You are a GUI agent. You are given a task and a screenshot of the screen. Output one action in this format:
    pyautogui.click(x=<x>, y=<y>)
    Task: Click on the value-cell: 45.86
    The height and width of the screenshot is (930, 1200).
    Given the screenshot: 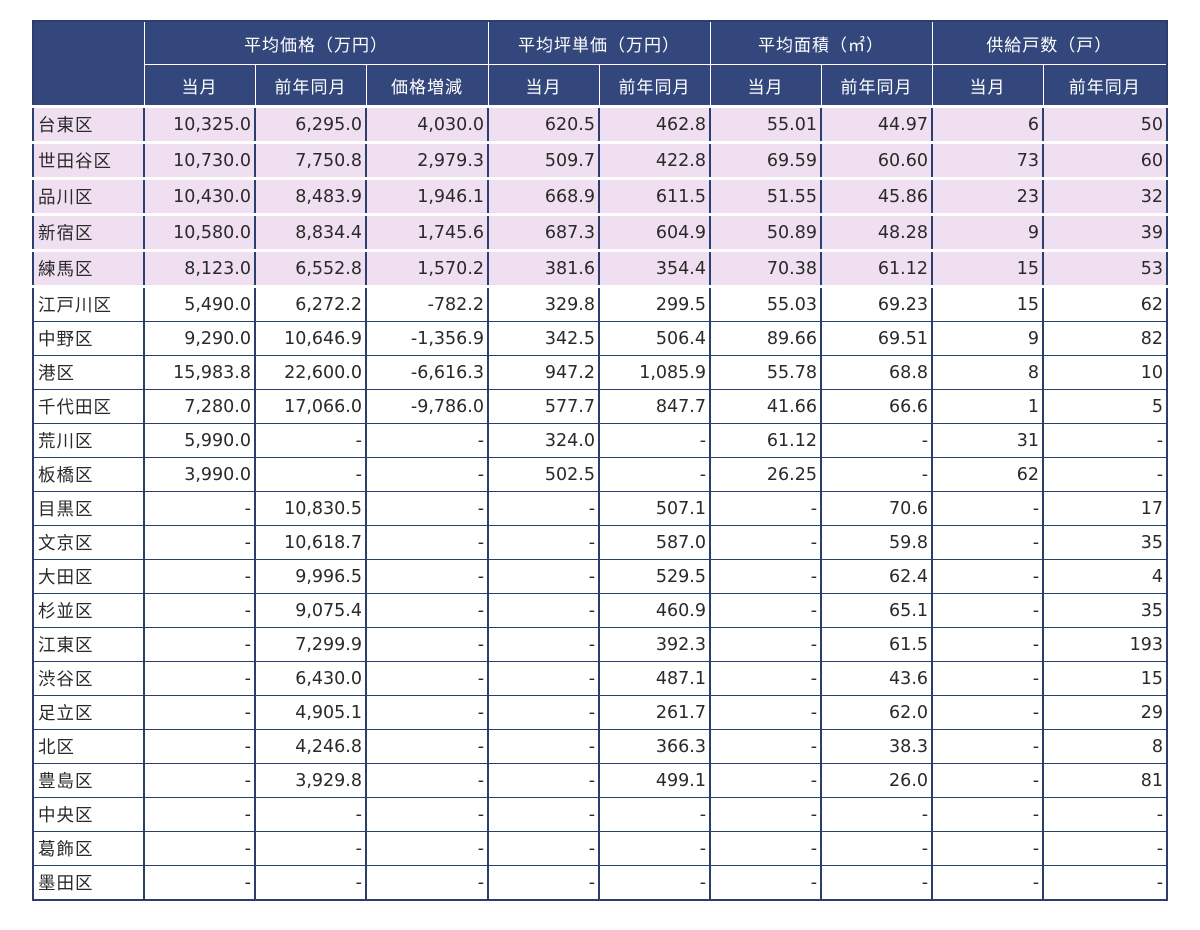 What is the action you would take?
    pyautogui.click(x=877, y=196)
    